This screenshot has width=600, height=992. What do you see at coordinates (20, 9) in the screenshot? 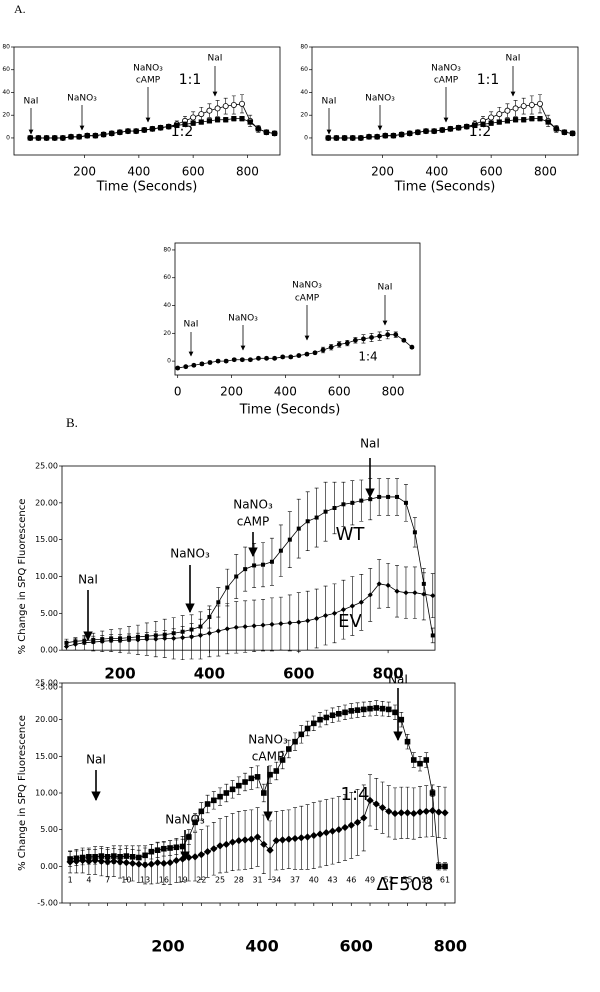
I see `panel-label: A.` at bounding box center [20, 9].